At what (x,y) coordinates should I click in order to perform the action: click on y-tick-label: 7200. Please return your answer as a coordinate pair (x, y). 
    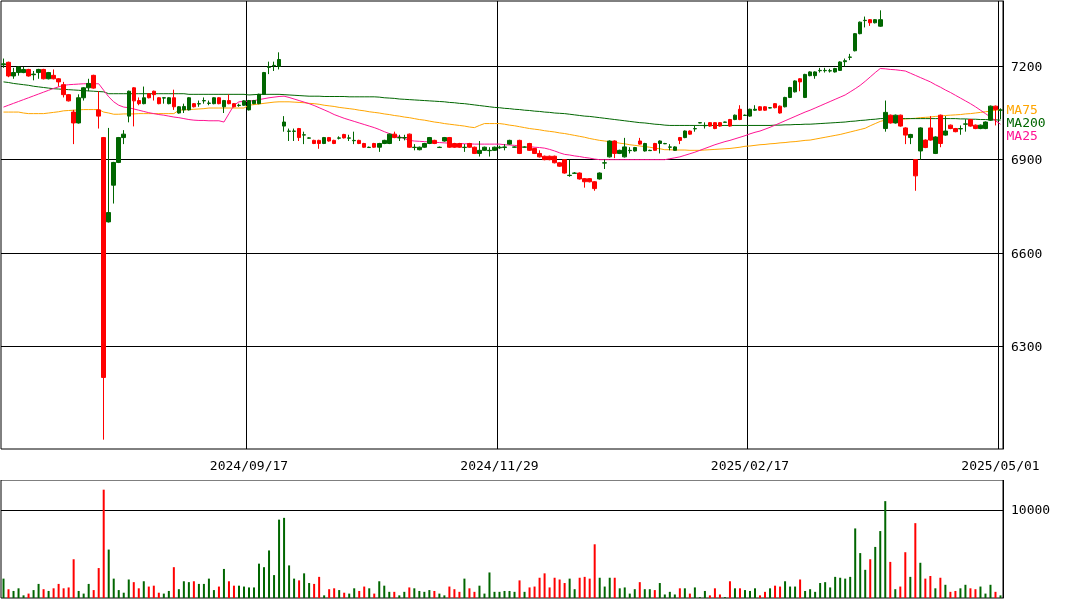
    Looking at the image, I should click on (1027, 66).